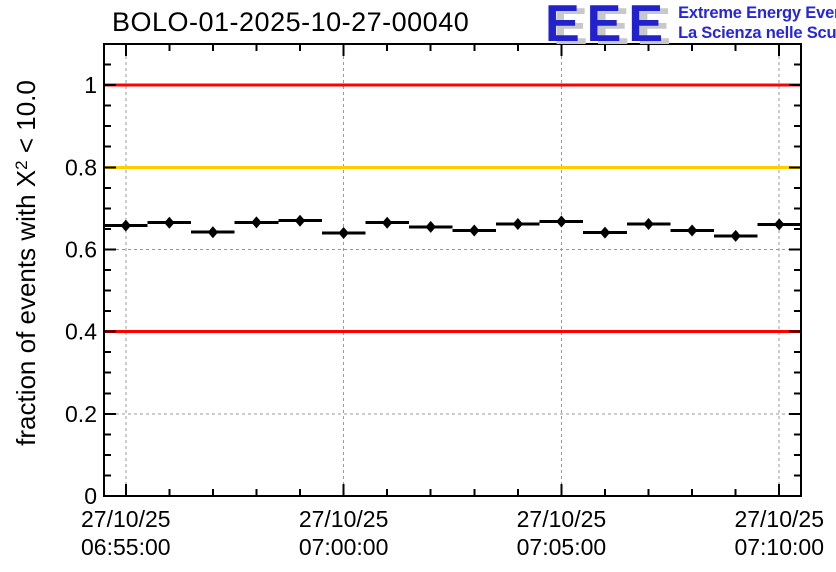 The width and height of the screenshot is (836, 572). I want to click on y-tick-label: 0.8, so click(81, 167).